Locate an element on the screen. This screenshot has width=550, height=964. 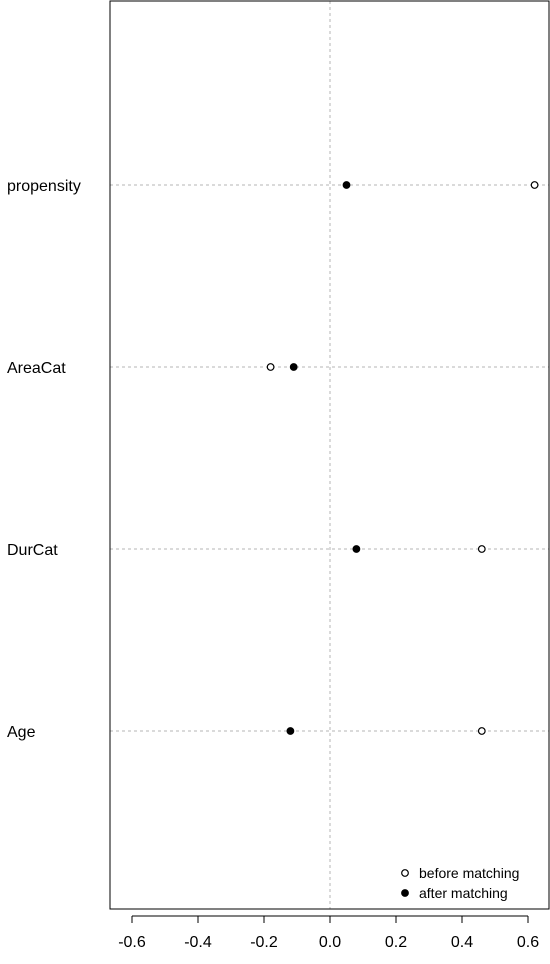
point-after-age is located at coordinates (290, 731).